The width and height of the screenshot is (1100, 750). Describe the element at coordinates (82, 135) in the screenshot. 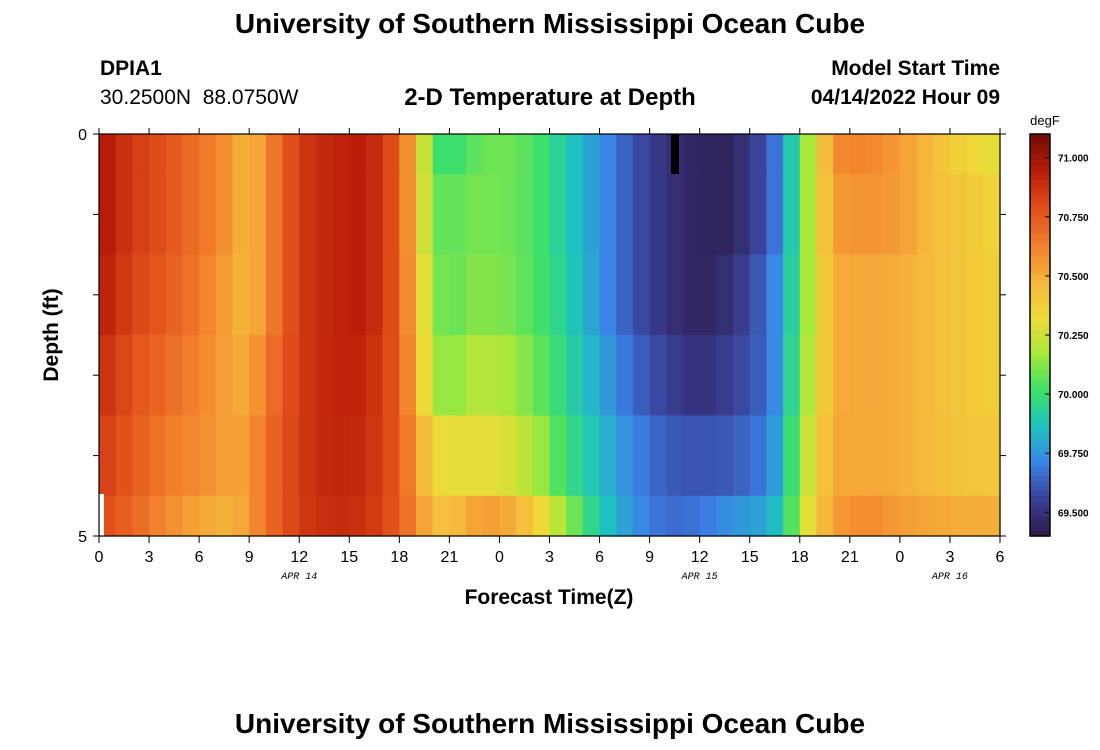

I see `y-tick-label: 0` at that location.